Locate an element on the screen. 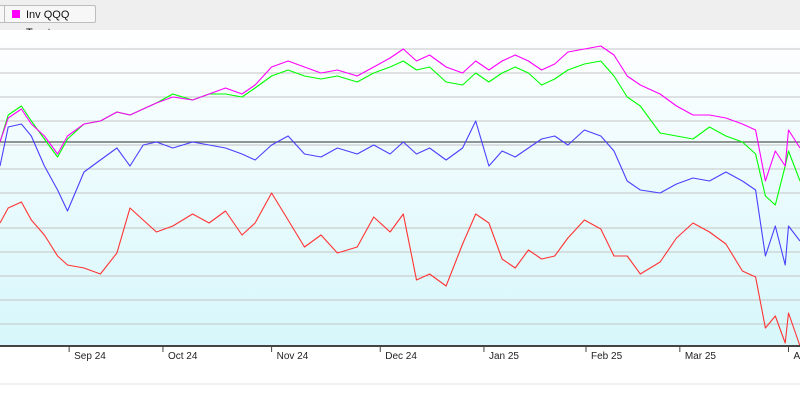 Image resolution: width=800 pixels, height=400 pixels. x-tick-label-4: Jan 25 is located at coordinates (504, 356).